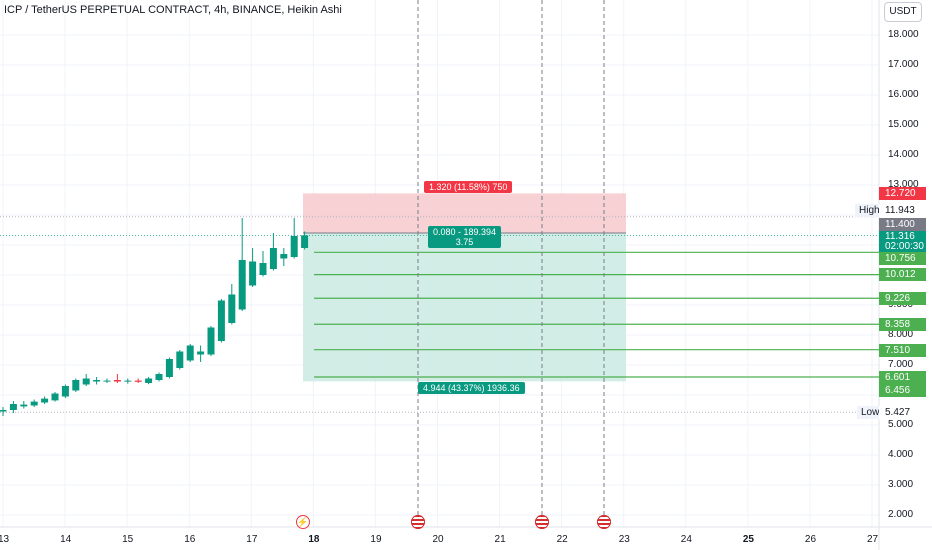  I want to click on low-value-tag: 5.427, so click(902, 412).